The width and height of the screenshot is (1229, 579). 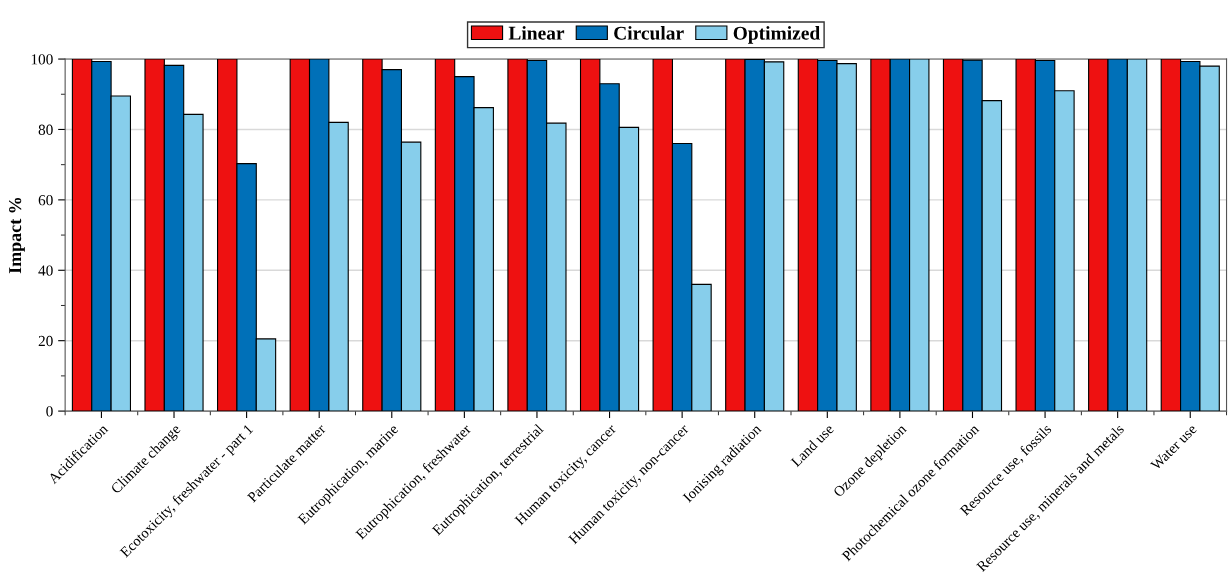 What do you see at coordinates (45, 270) in the screenshot?
I see `y-tick-label: 40` at bounding box center [45, 270].